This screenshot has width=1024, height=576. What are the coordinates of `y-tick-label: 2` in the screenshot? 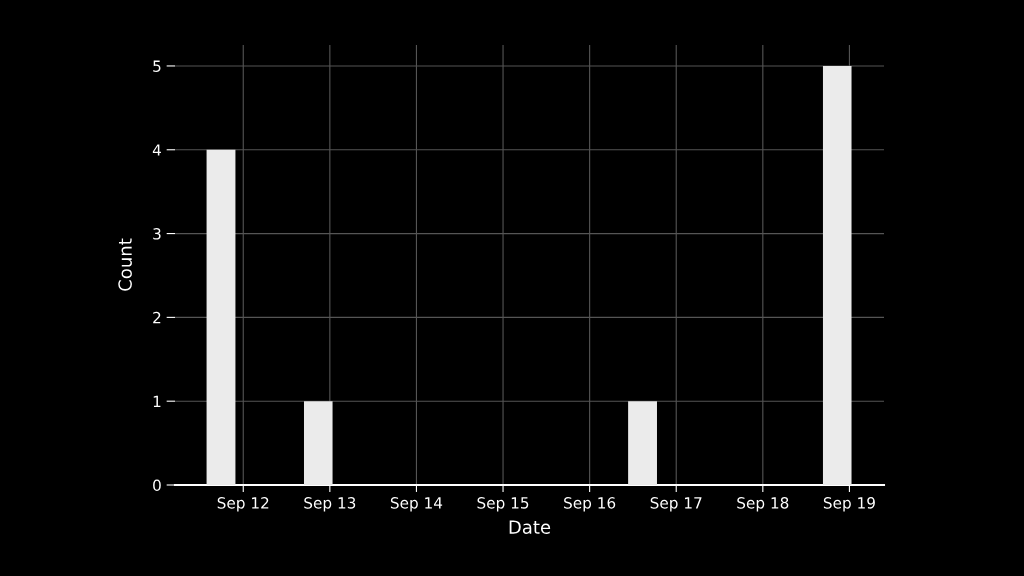 It's located at (157, 317).